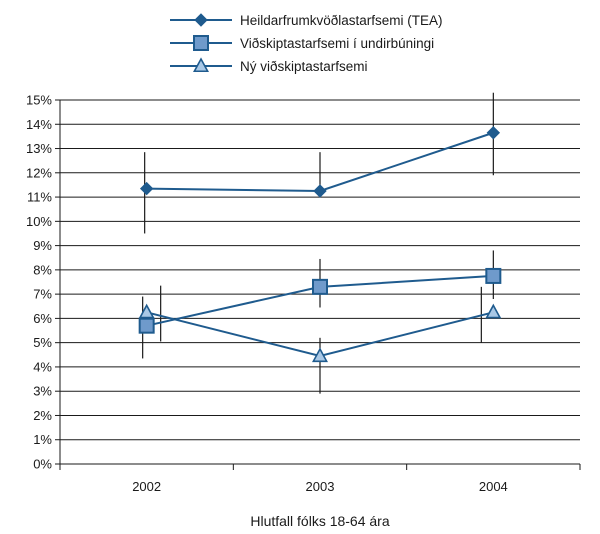  I want to click on y-tick-label: 12%, so click(39, 172).